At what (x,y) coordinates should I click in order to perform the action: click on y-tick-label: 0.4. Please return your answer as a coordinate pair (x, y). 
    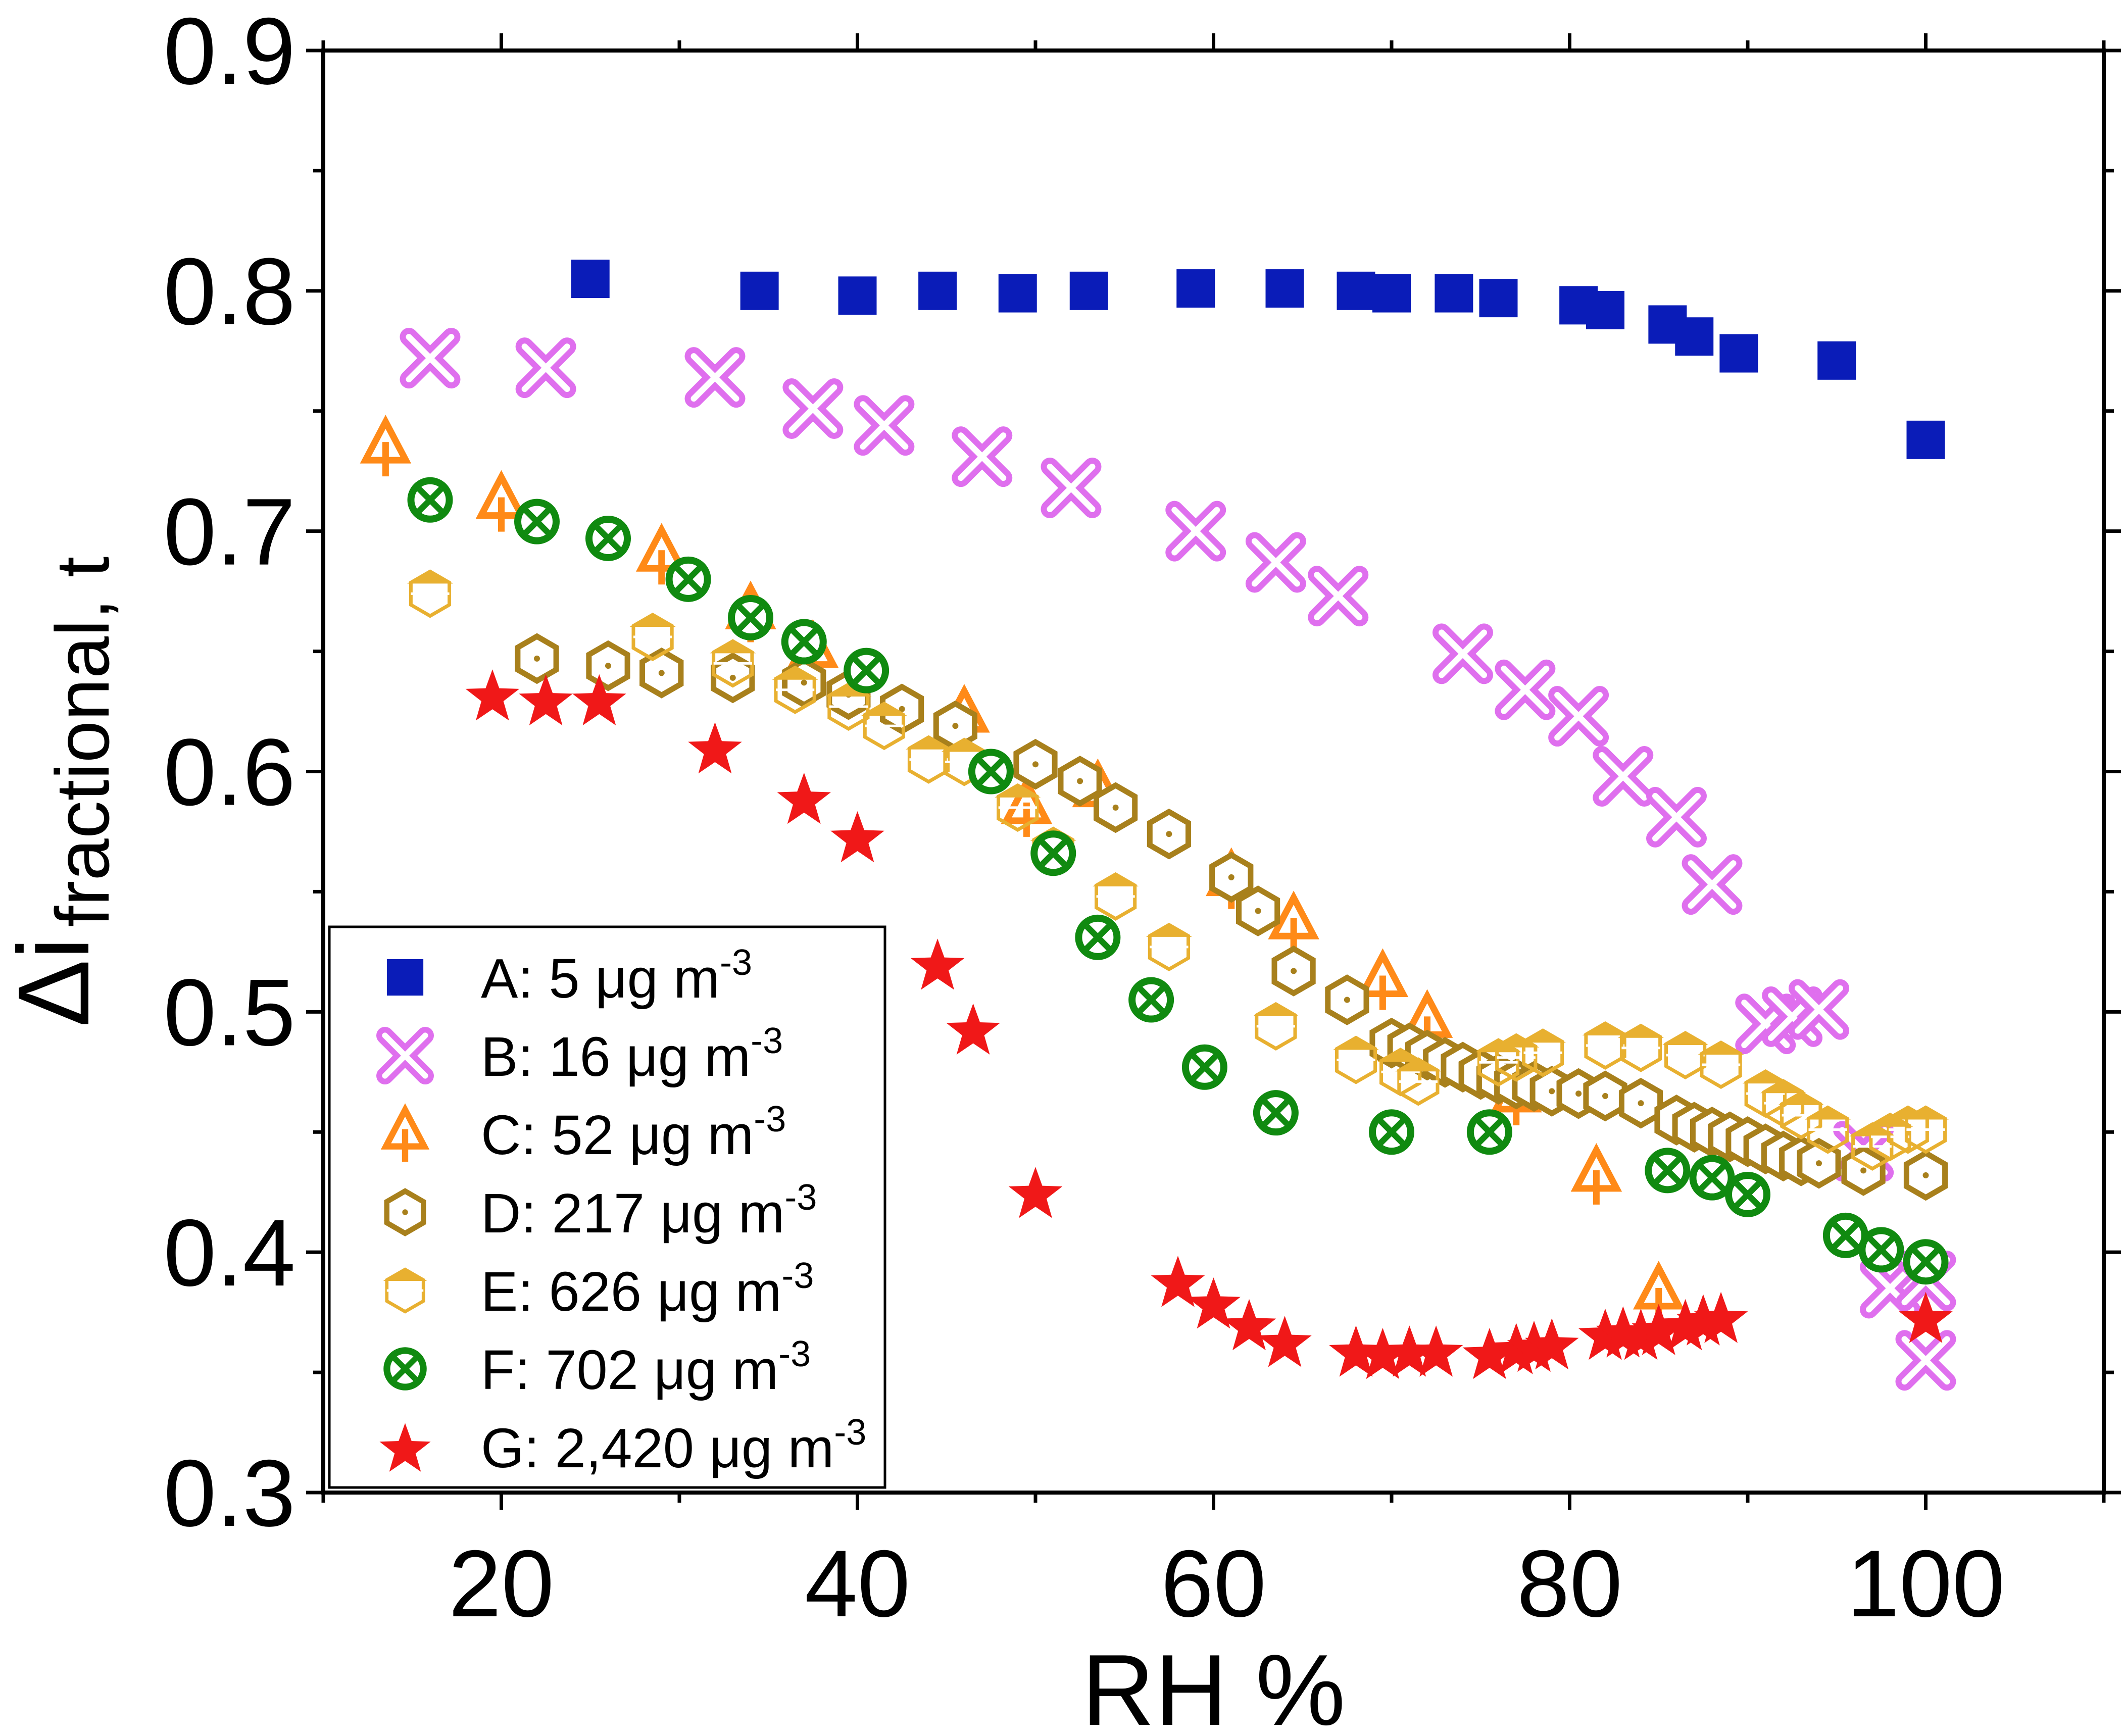
    Looking at the image, I should click on (229, 1253).